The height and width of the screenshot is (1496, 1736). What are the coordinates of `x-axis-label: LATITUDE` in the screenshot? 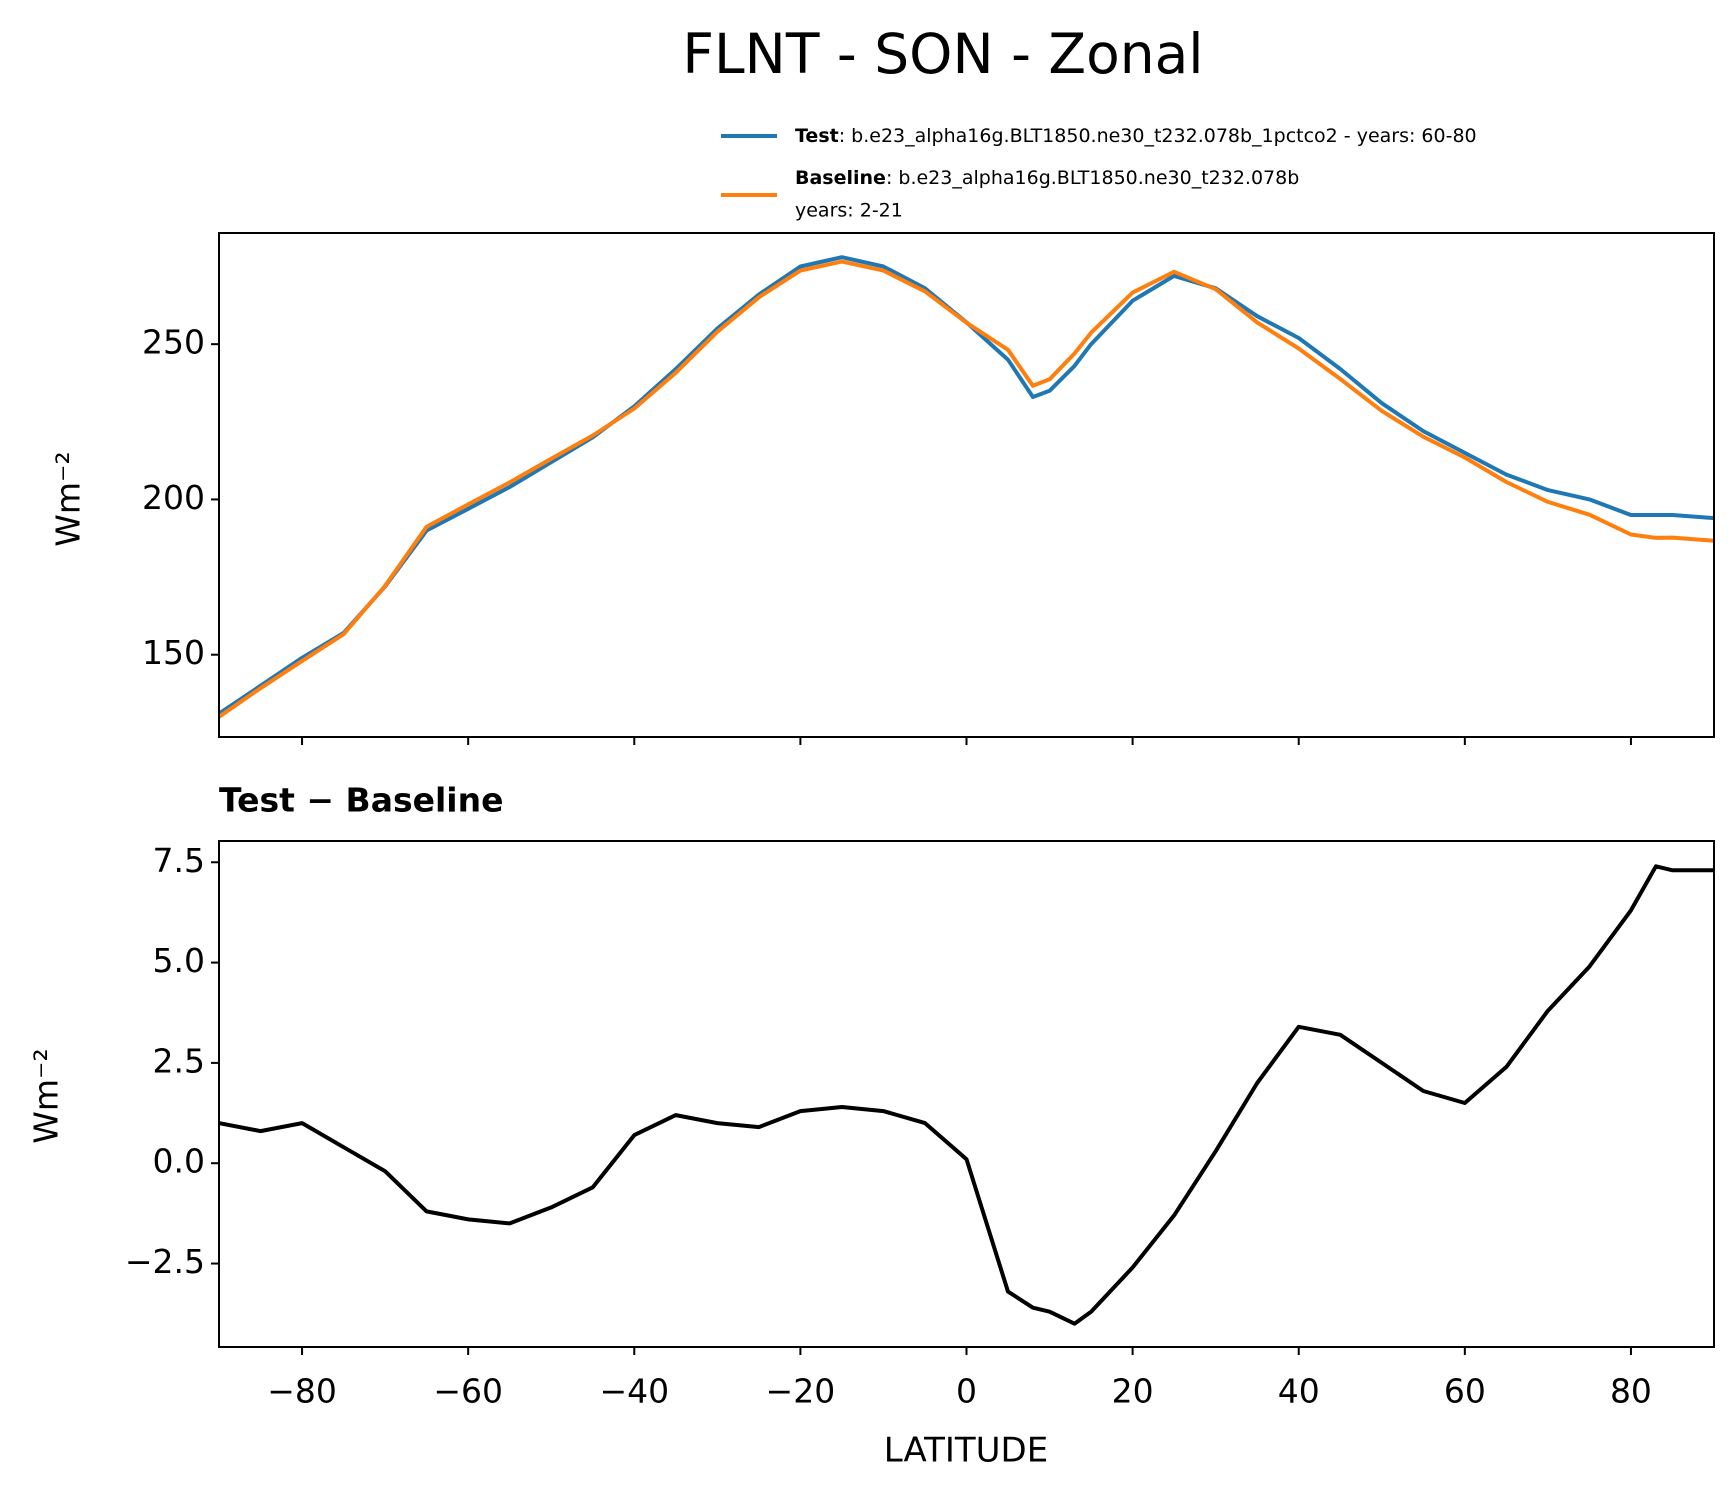 It's located at (966, 1451).